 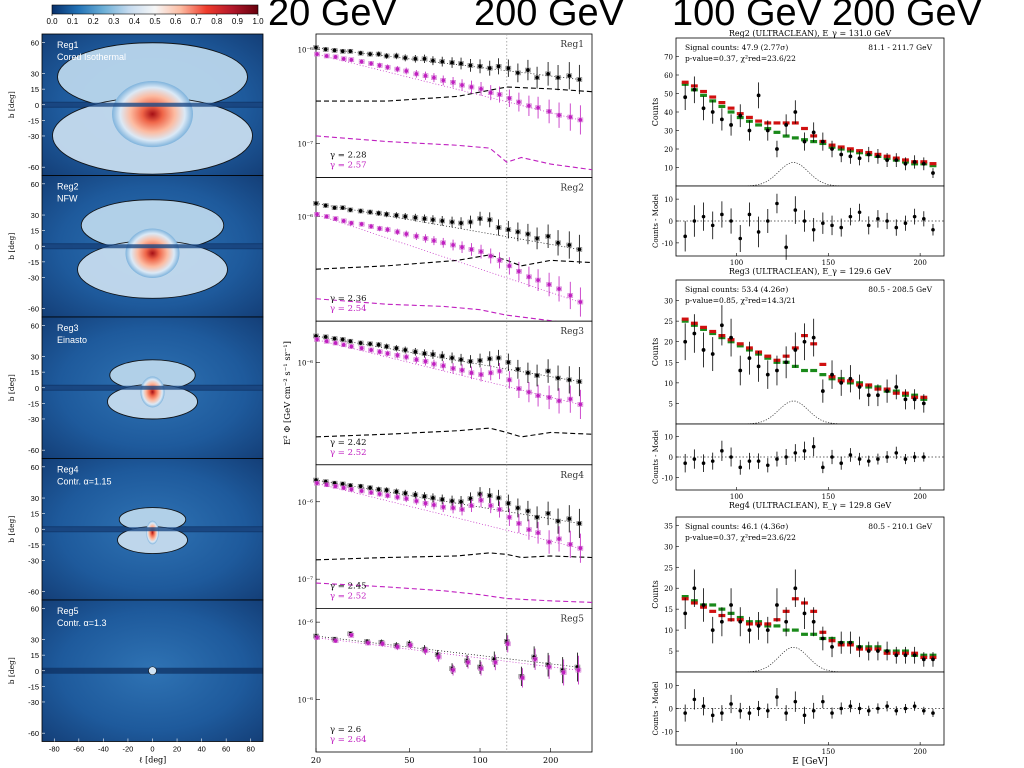 What do you see at coordinates (454, 556) in the screenshot?
I see `spectrum-model-dashed` at bounding box center [454, 556].